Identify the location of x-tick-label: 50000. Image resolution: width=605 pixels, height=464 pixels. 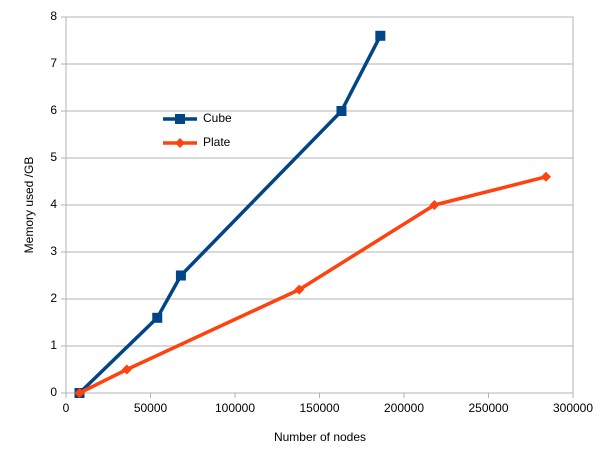
(151, 408).